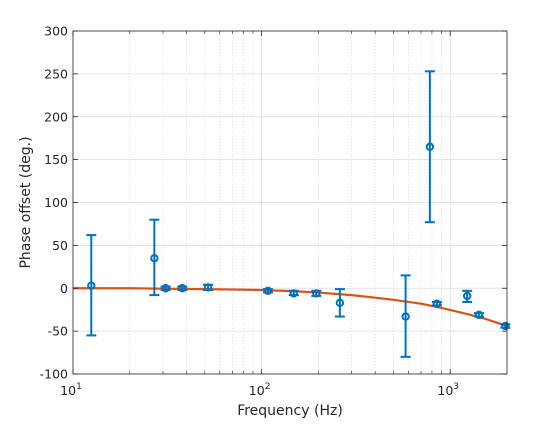 The height and width of the screenshot is (424, 560). What do you see at coordinates (448, 390) in the screenshot?
I see `x-tick-label: 10³` at bounding box center [448, 390].